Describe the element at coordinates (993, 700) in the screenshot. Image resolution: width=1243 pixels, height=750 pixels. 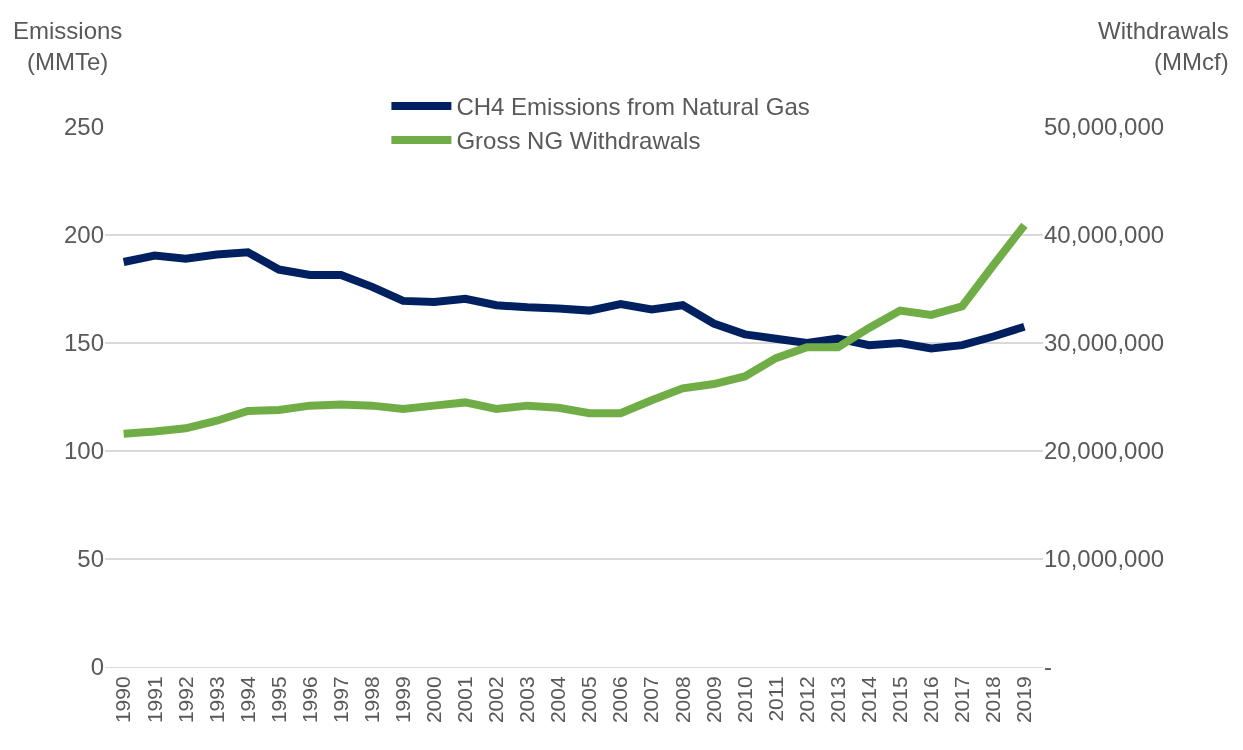
I see `x-tick-label: 2018` at that location.